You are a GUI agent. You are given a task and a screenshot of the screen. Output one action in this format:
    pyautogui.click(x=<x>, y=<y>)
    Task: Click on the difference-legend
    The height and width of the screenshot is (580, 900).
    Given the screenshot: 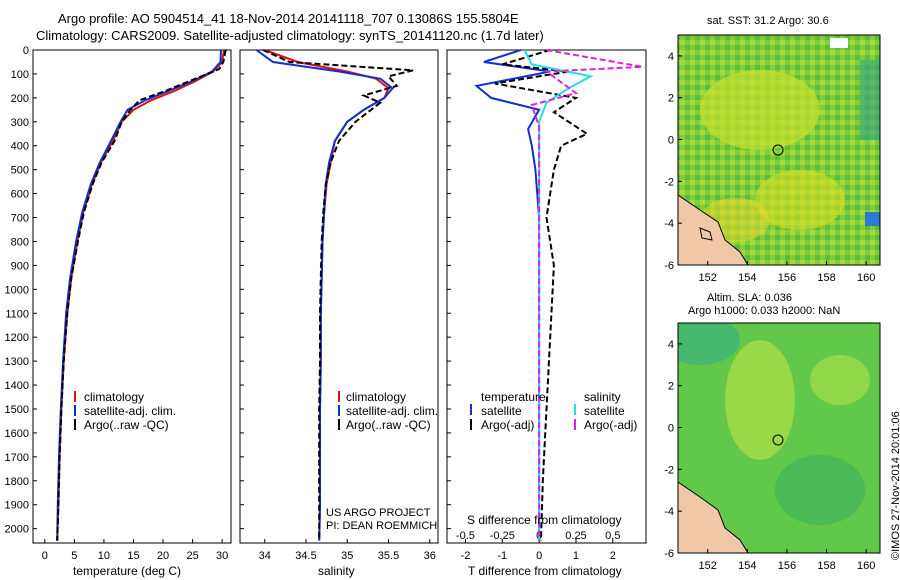 What is the action you would take?
    pyautogui.click(x=523, y=417)
    